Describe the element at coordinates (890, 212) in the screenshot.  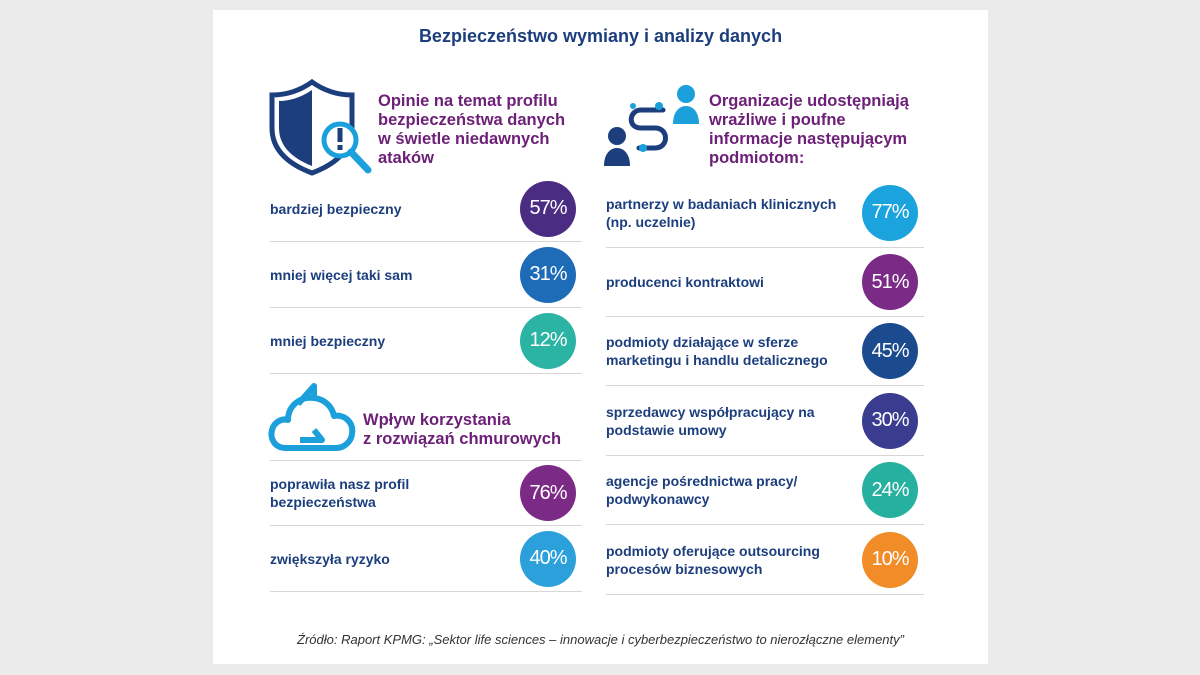
I see `percent-badge: 77%` at that location.